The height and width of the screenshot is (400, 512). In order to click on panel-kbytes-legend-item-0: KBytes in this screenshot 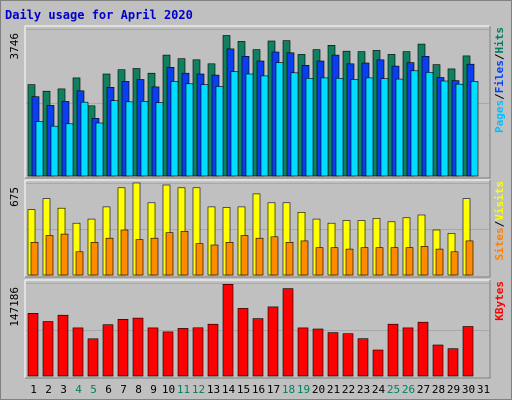, I will do `click(499, 301)`.